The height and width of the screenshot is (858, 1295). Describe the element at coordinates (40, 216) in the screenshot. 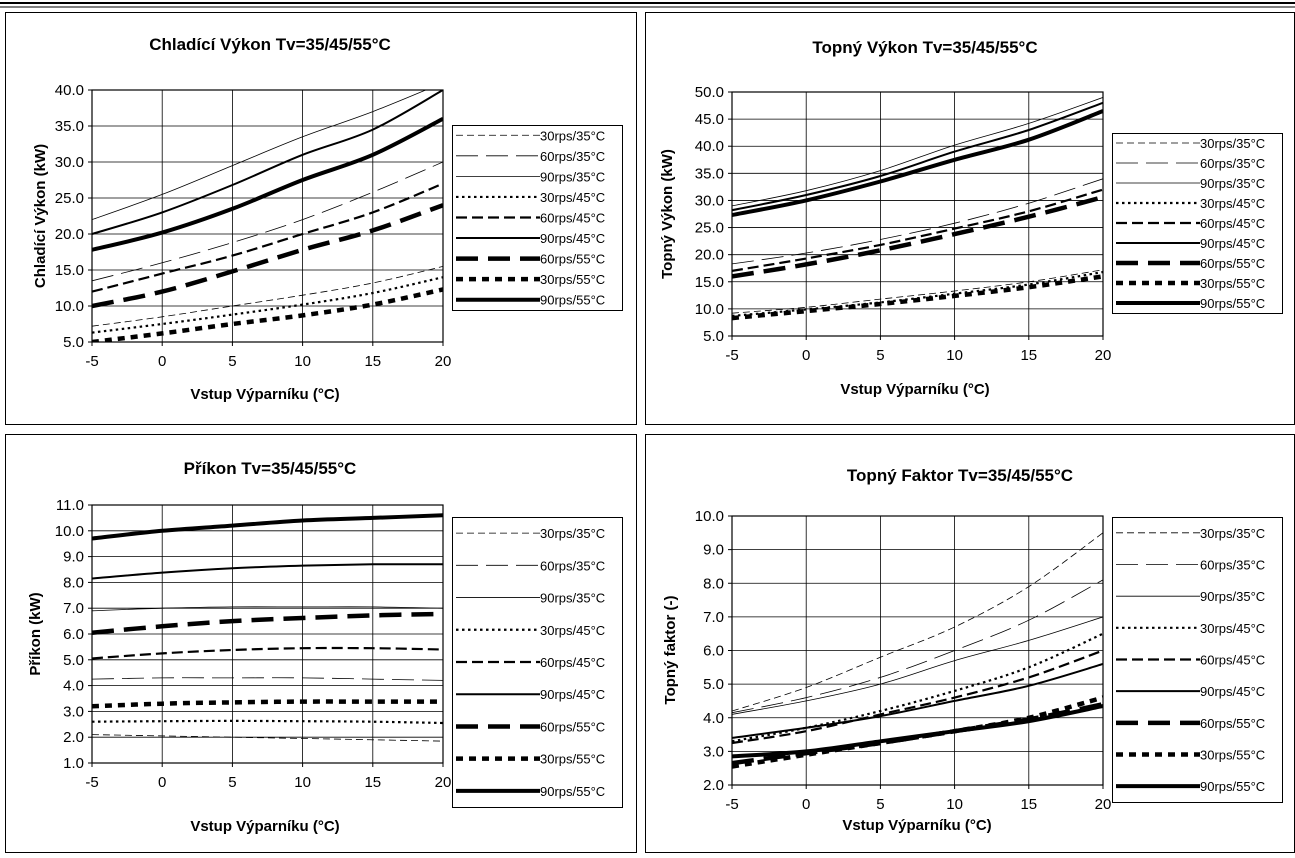

I see `y-axis-label: Chladící Výkon (kW)` at that location.